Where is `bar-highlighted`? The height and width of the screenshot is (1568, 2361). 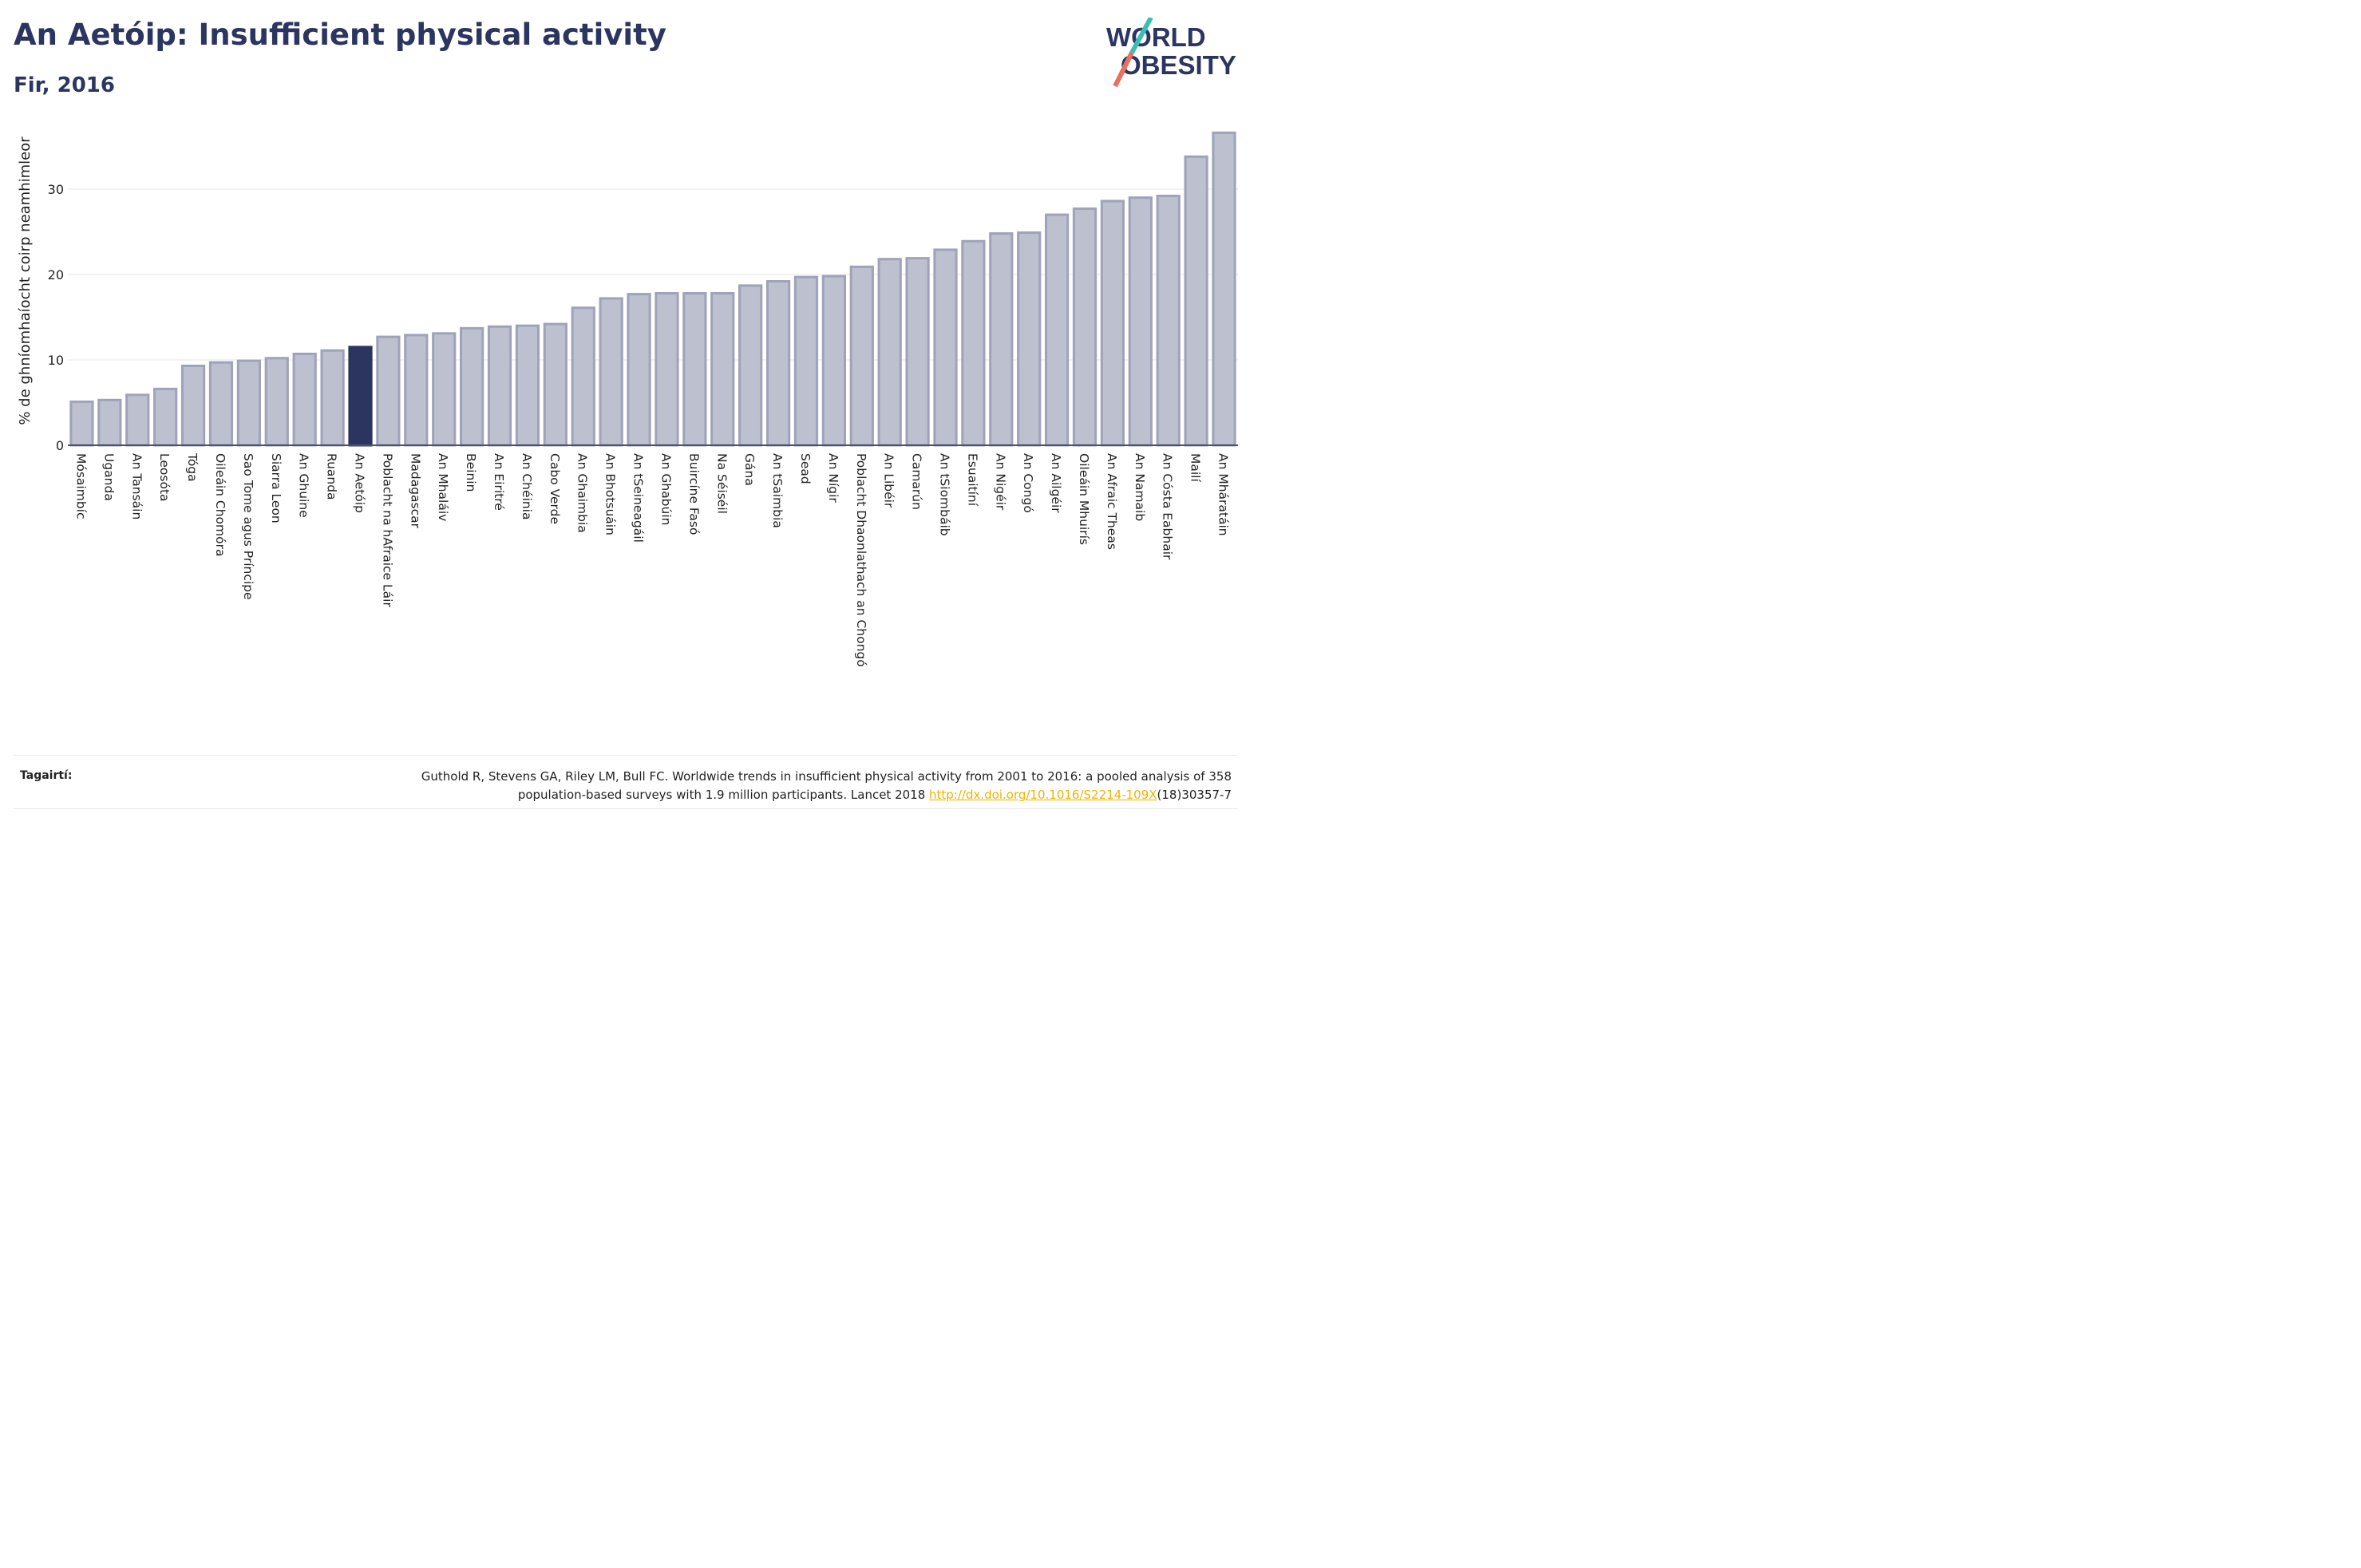 bar-highlighted is located at coordinates (360, 396).